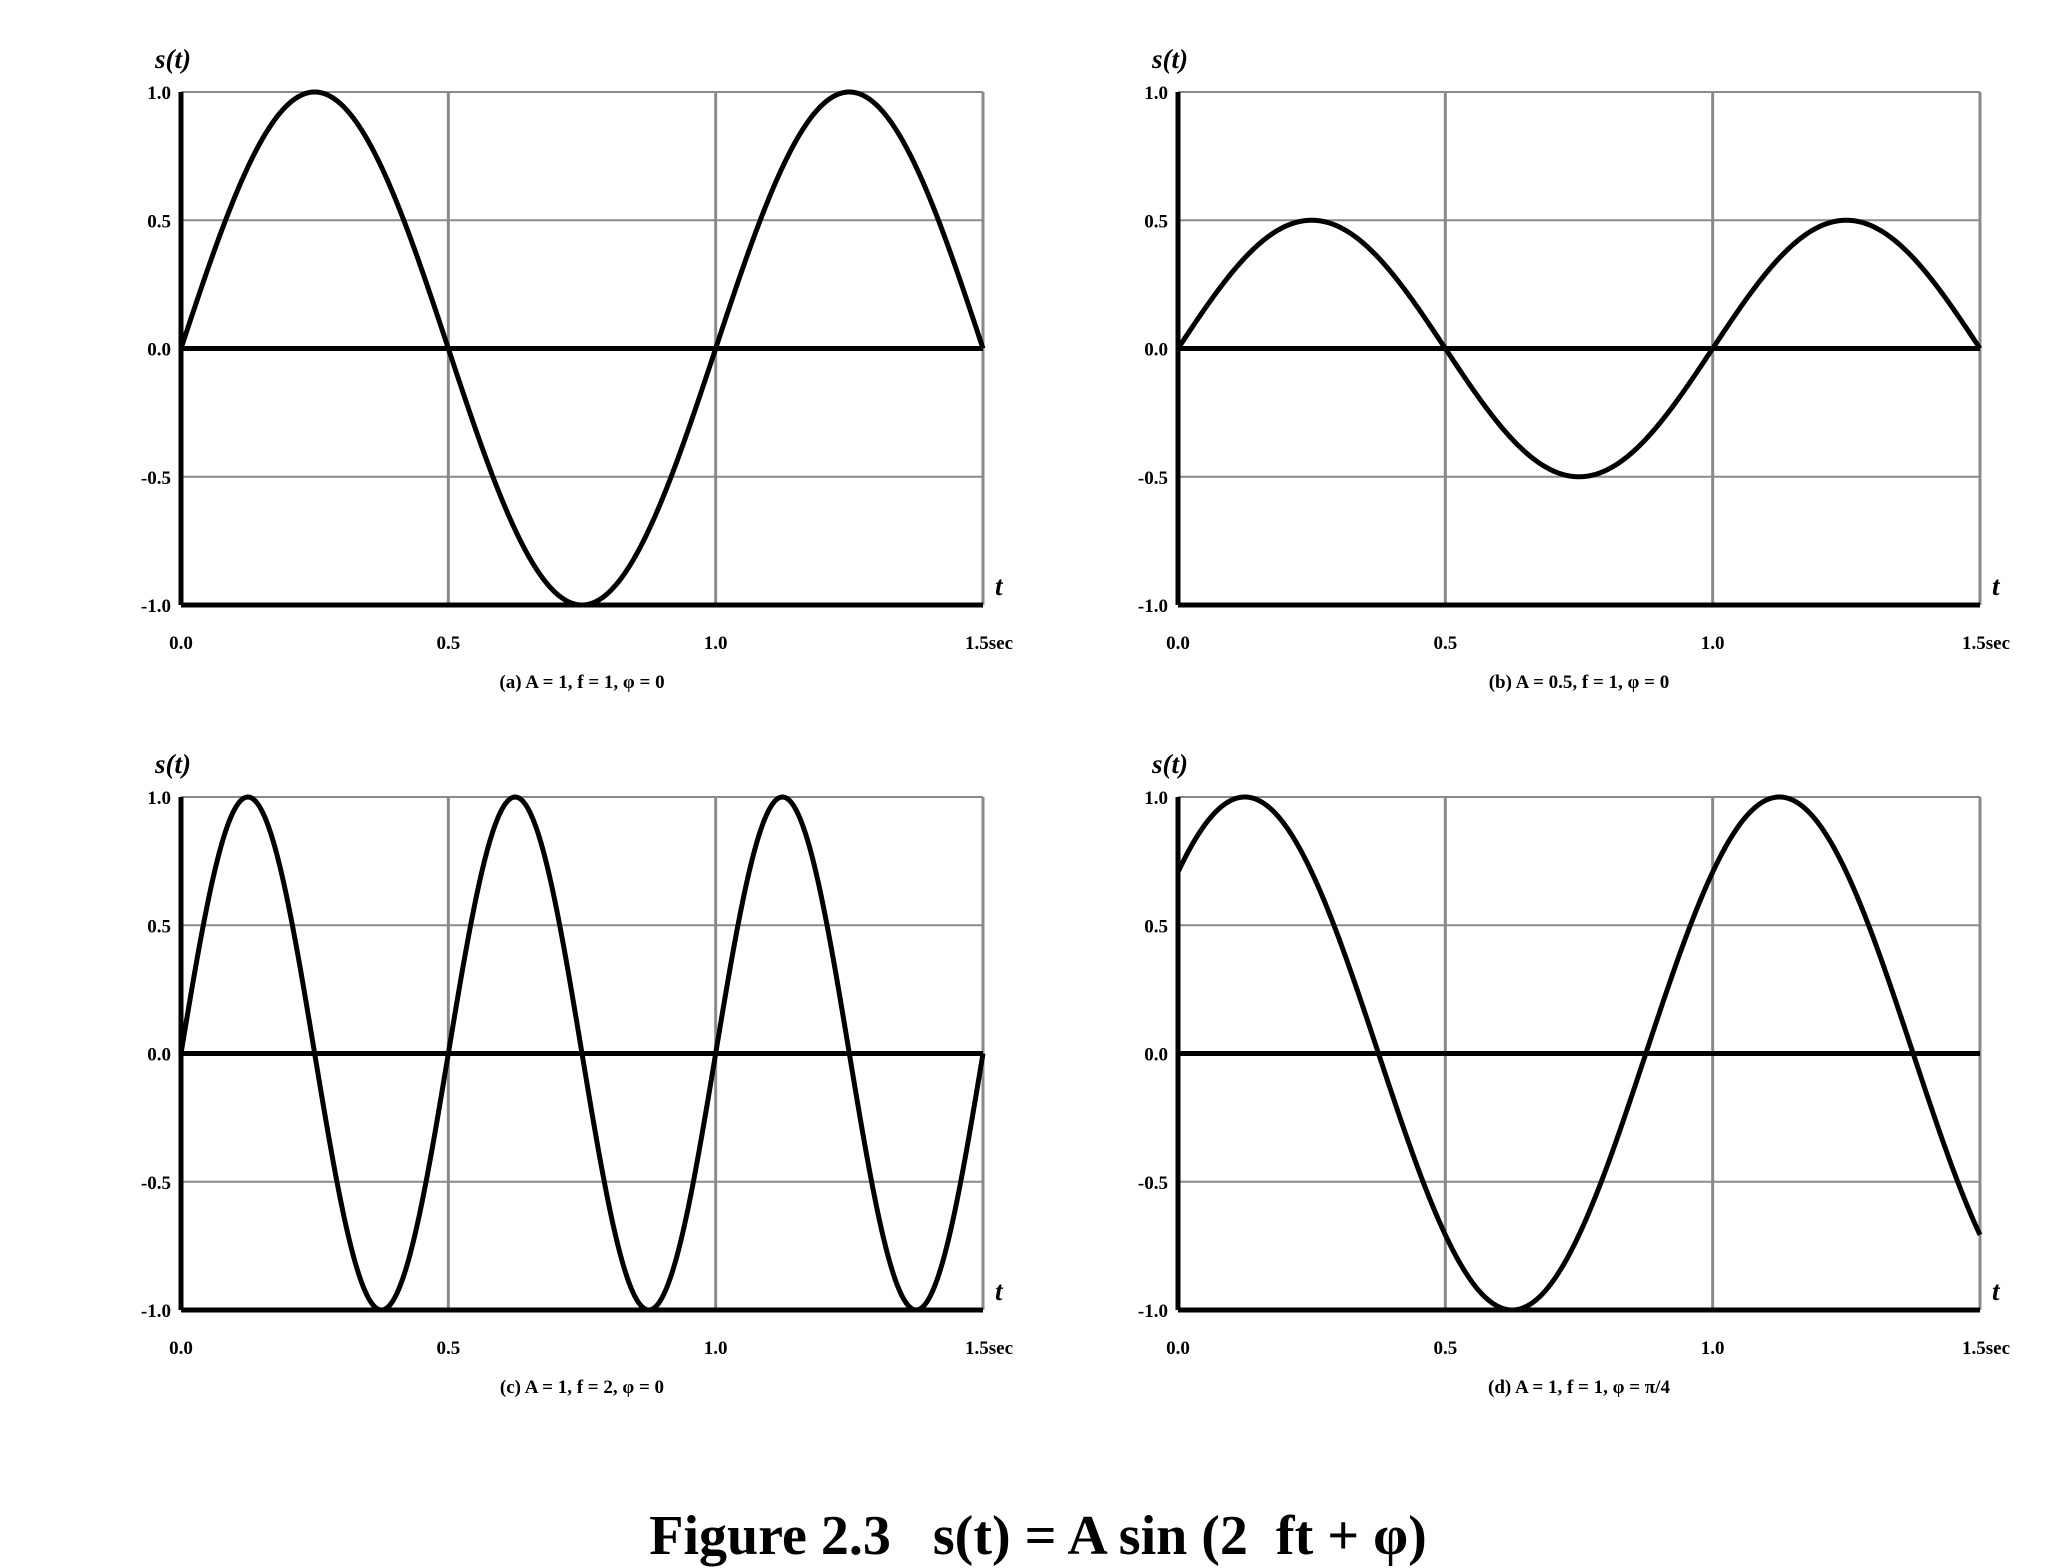 The image size is (2048, 1568). Describe the element at coordinates (1178, 643) in the screenshot. I see `panel-b-x-tick-label: 0.0` at that location.